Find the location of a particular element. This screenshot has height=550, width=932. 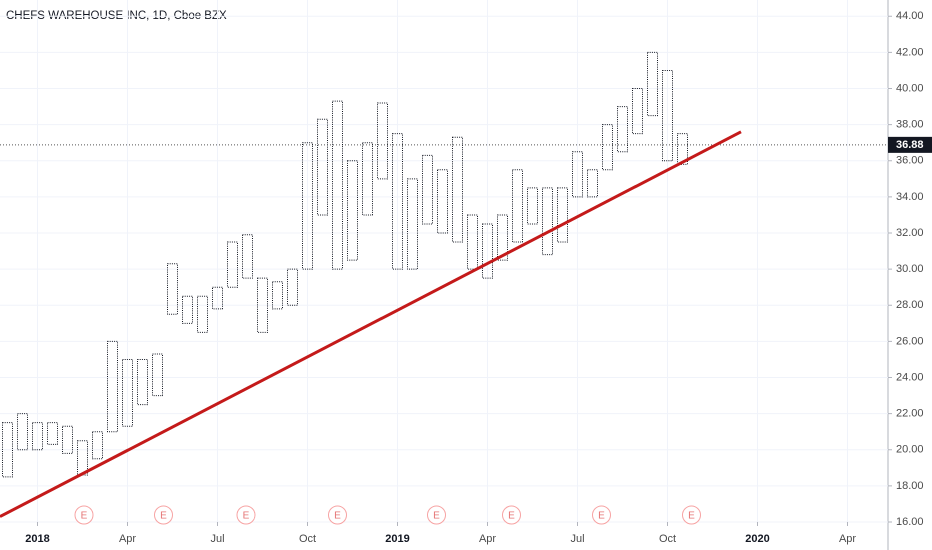

last-price-badge is located at coordinates (910, 144).